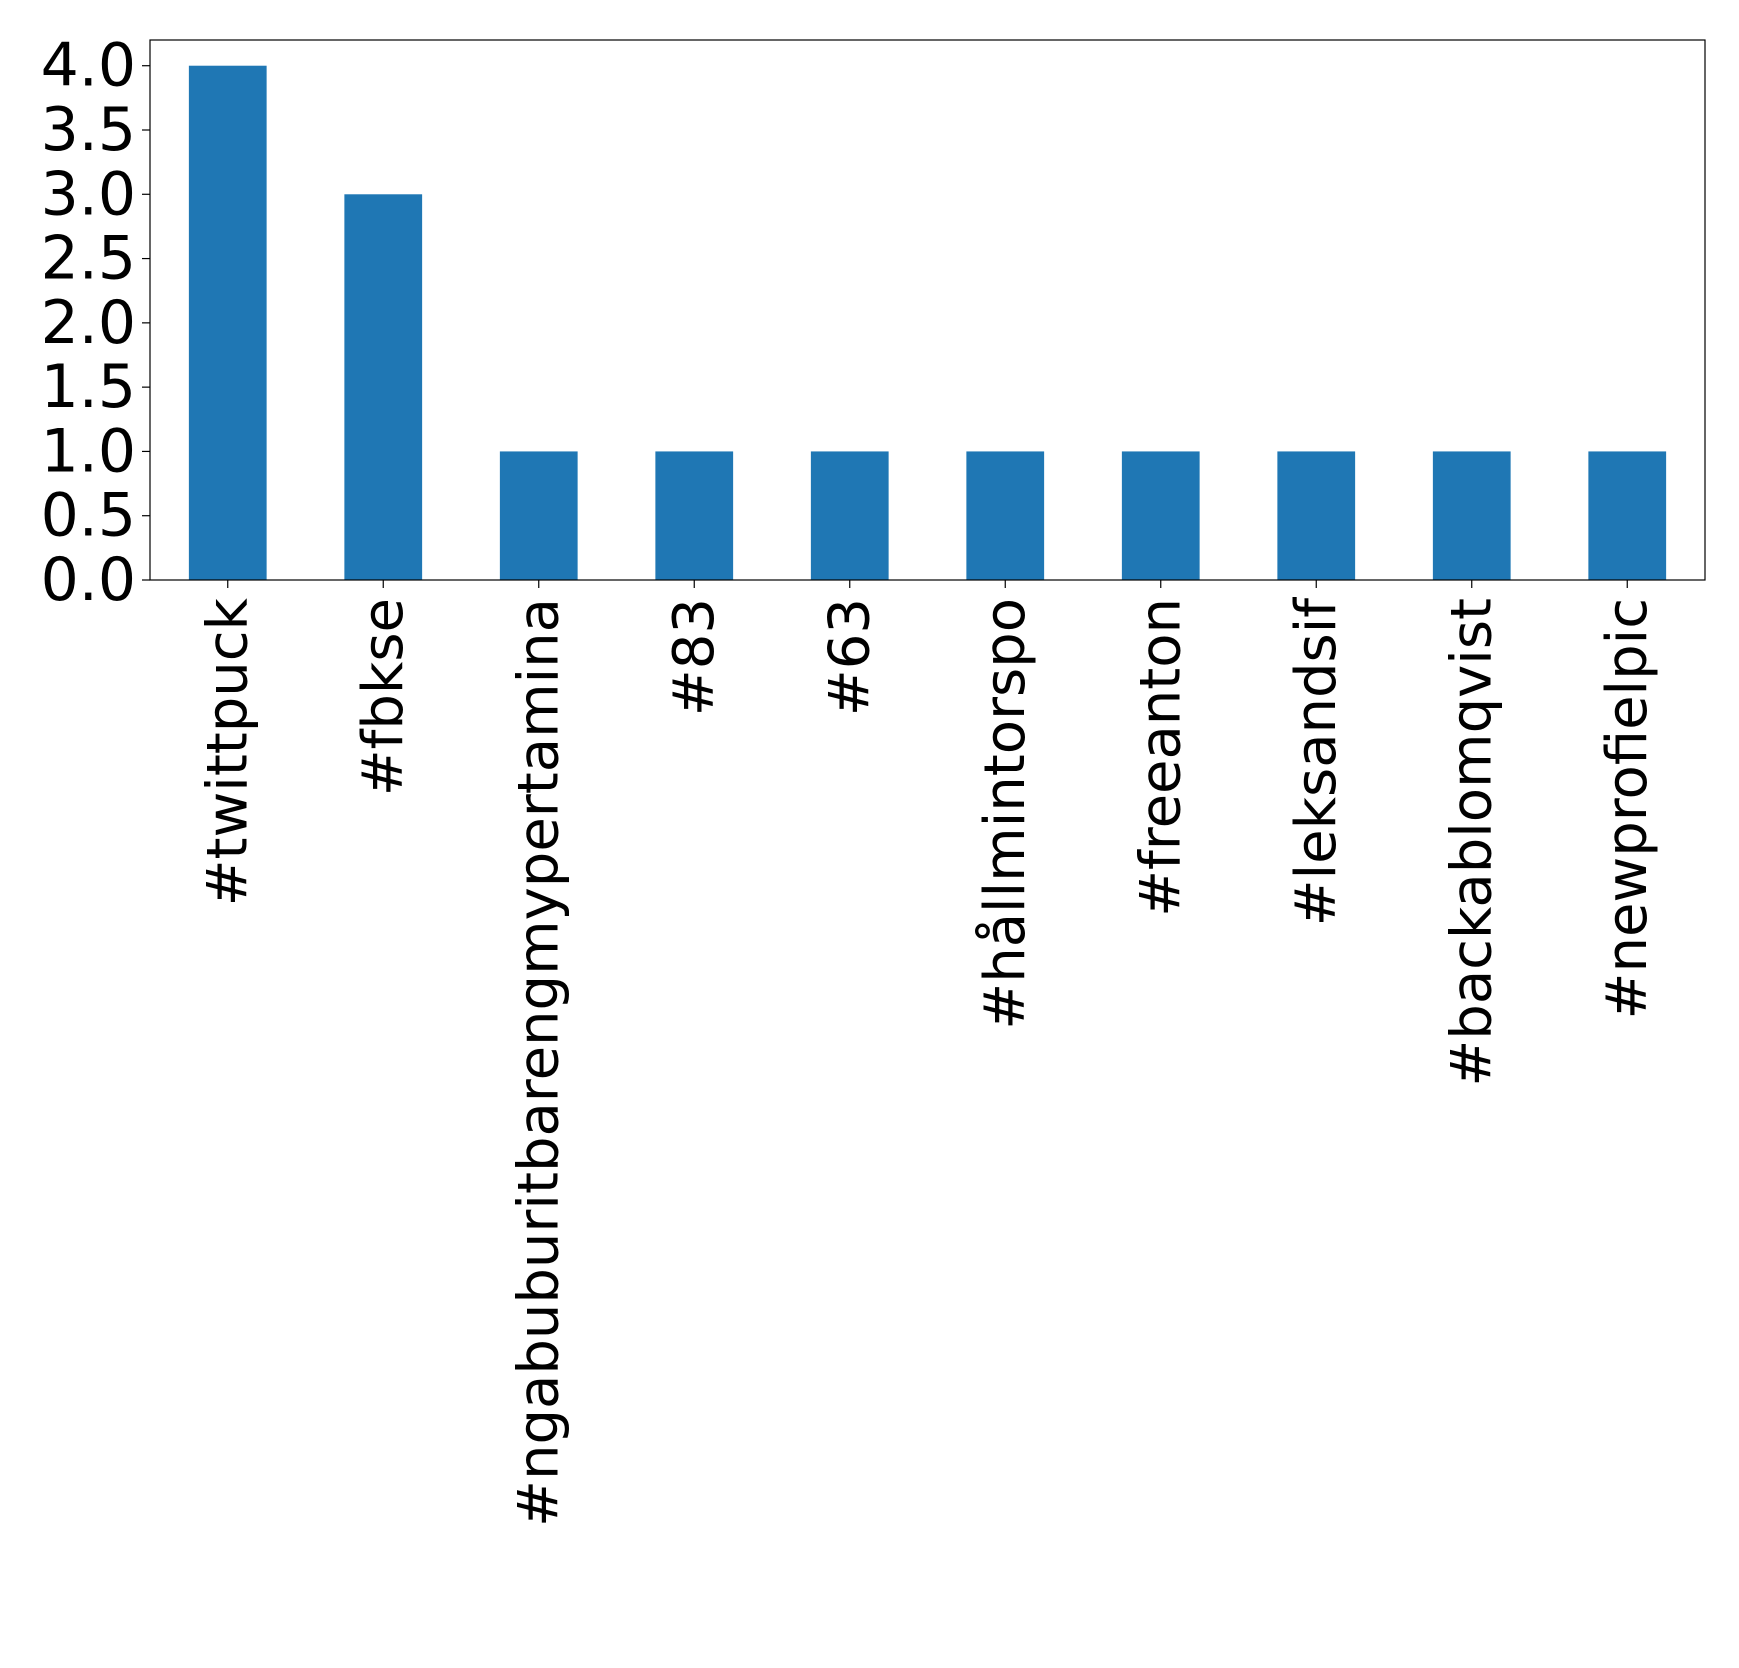 This screenshot has width=1739, height=1668. I want to click on x-tick-label: #leksandsif, so click(1316, 762).